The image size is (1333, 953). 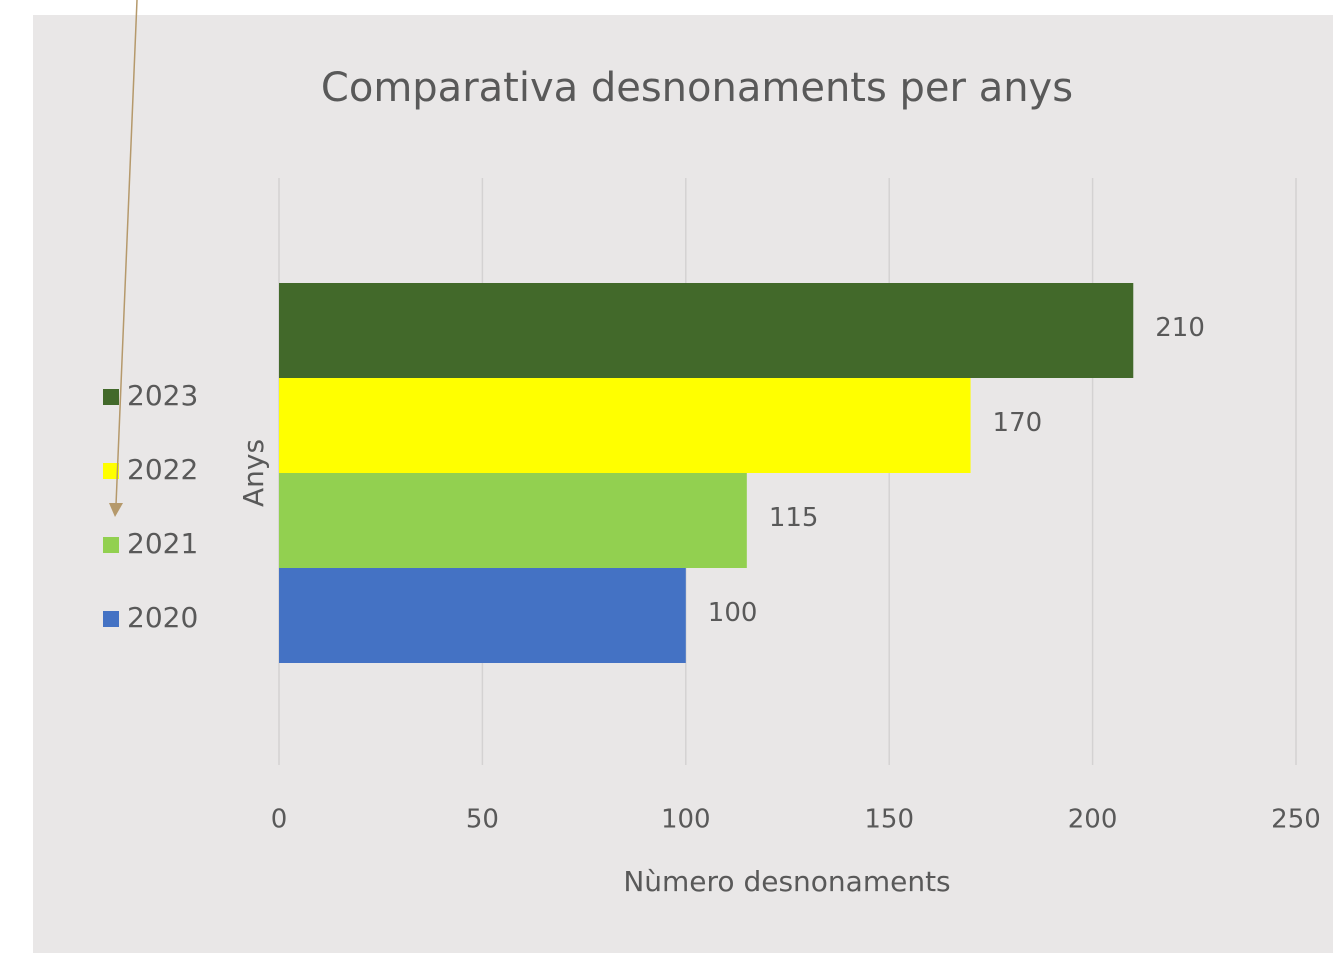 I want to click on annotation-arrow, so click(x=126, y=253).